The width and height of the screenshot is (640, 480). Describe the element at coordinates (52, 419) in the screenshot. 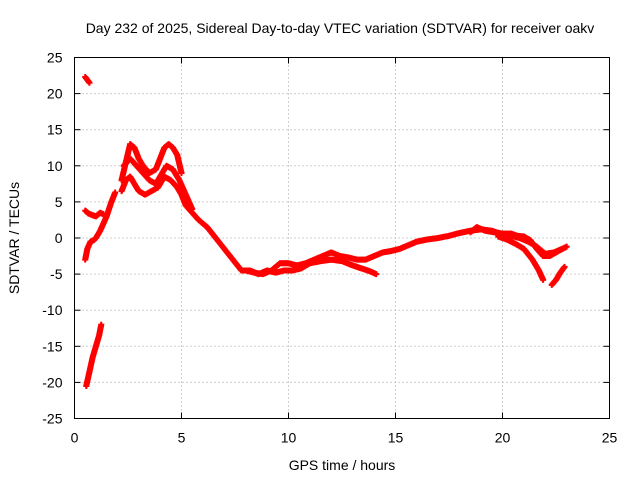

I see `y-tick-label: -25` at that location.